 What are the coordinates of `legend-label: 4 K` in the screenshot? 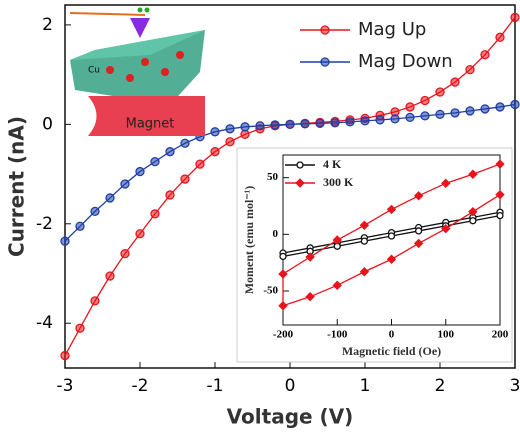 It's located at (332, 164).